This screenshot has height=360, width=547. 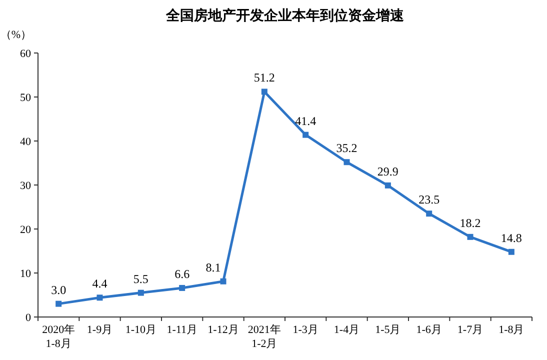 I want to click on data-label: 8.1, so click(x=213, y=267).